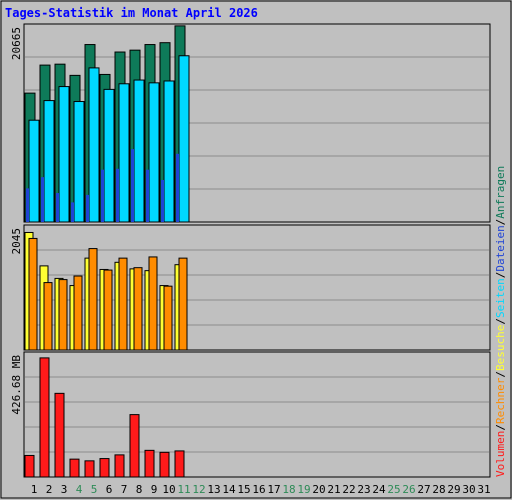 The image size is (512, 500). What do you see at coordinates (64, 489) in the screenshot?
I see `x-tick-label: 3` at bounding box center [64, 489].